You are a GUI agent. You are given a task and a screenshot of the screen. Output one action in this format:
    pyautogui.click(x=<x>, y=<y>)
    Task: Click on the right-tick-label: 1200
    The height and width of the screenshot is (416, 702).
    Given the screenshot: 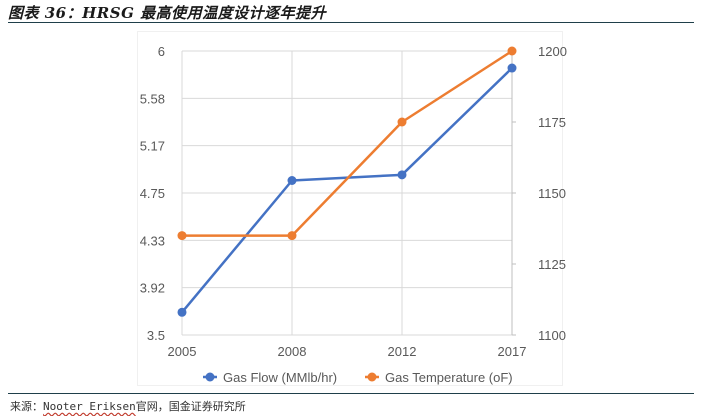 What is the action you would take?
    pyautogui.click(x=552, y=51)
    